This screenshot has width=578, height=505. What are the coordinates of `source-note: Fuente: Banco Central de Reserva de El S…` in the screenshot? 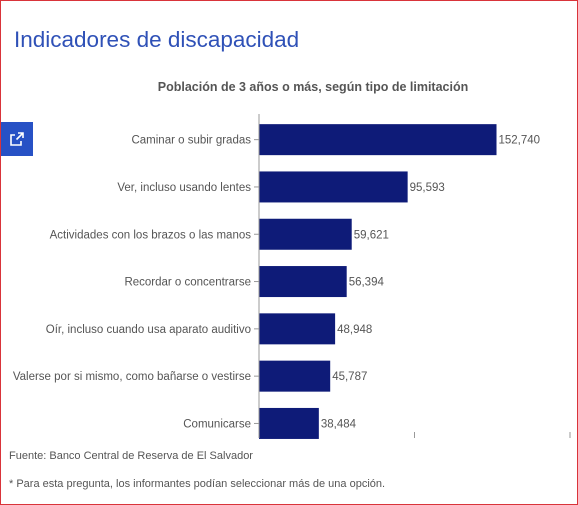 It's located at (131, 456).